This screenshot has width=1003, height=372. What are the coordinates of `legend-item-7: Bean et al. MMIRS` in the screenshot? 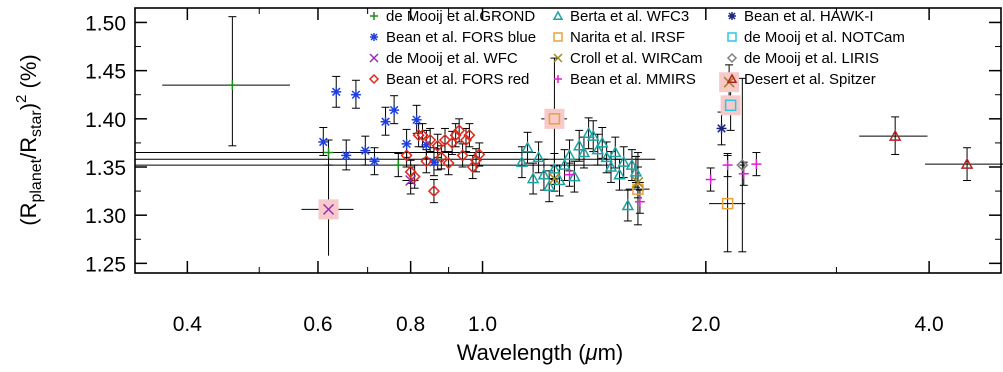 It's located at (625, 79).